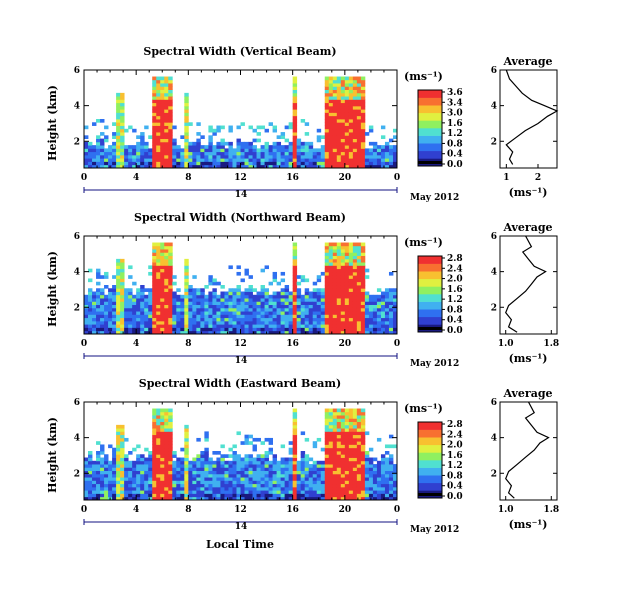  Describe the element at coordinates (430, 305) in the screenshot. I see `colorbar-segment` at that location.